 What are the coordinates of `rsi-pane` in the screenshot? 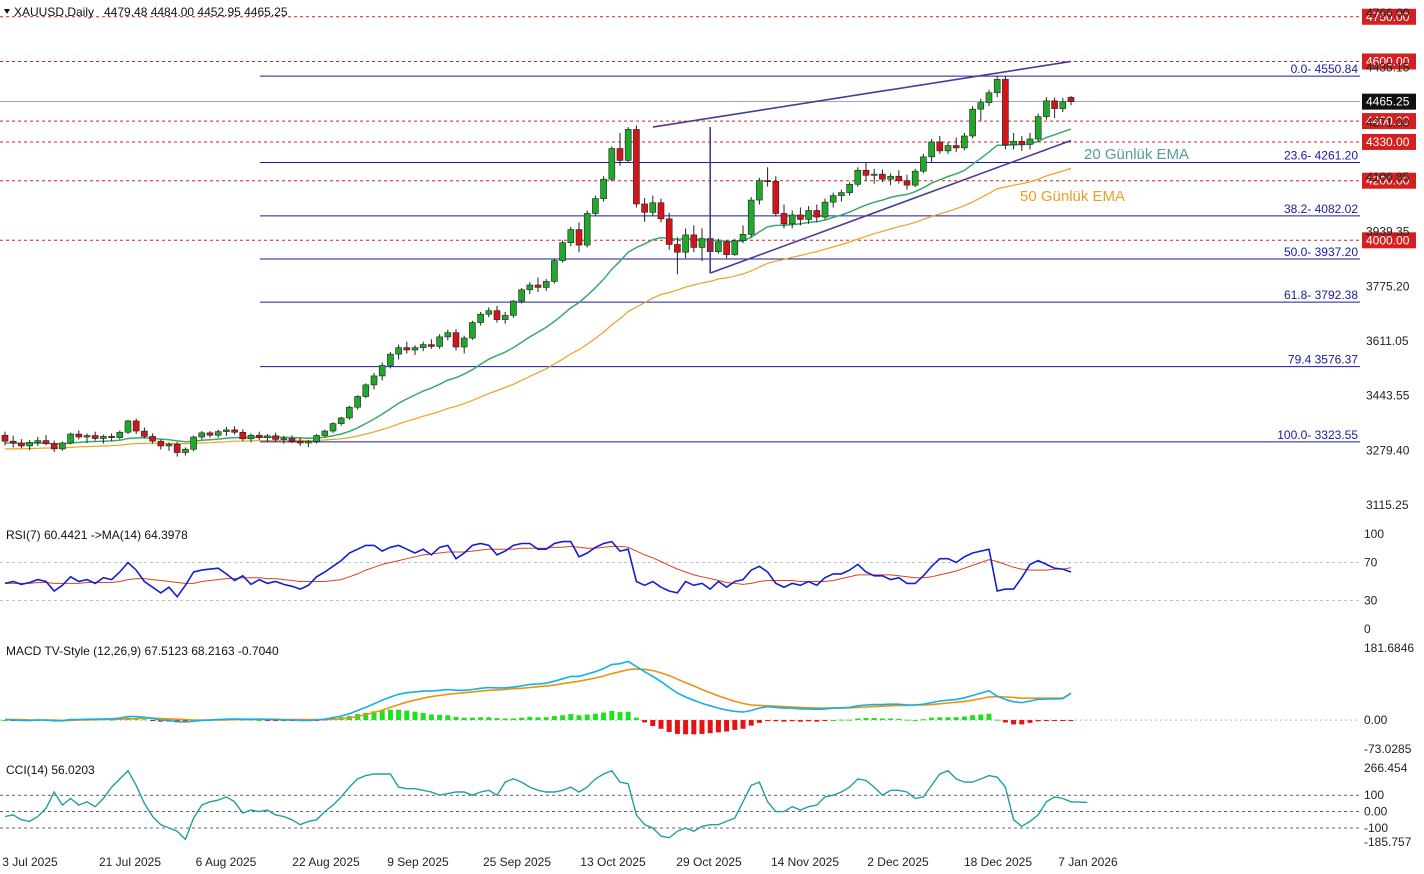 It's located at (680, 570).